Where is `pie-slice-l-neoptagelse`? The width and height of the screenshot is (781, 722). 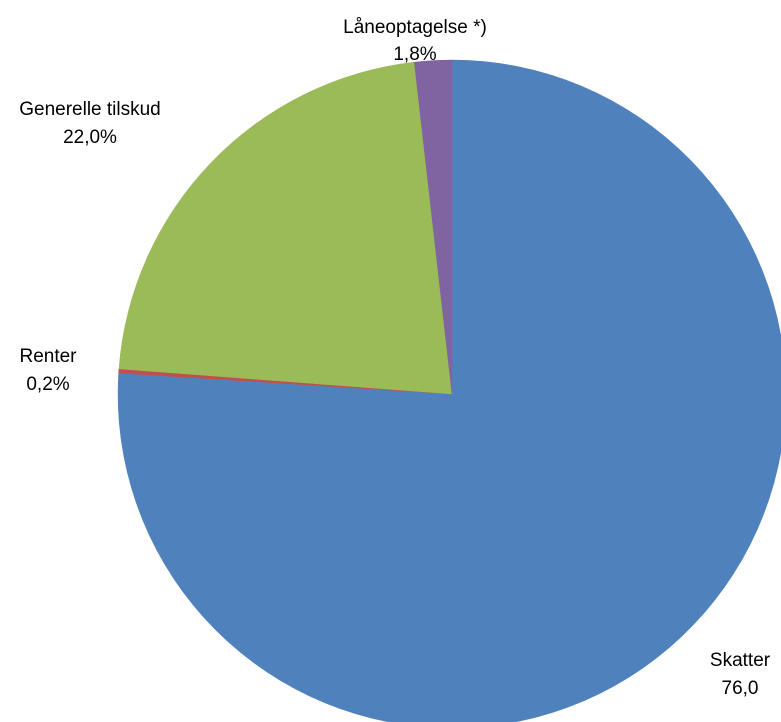
pie-slice-l-neoptagelse is located at coordinates (433, 227).